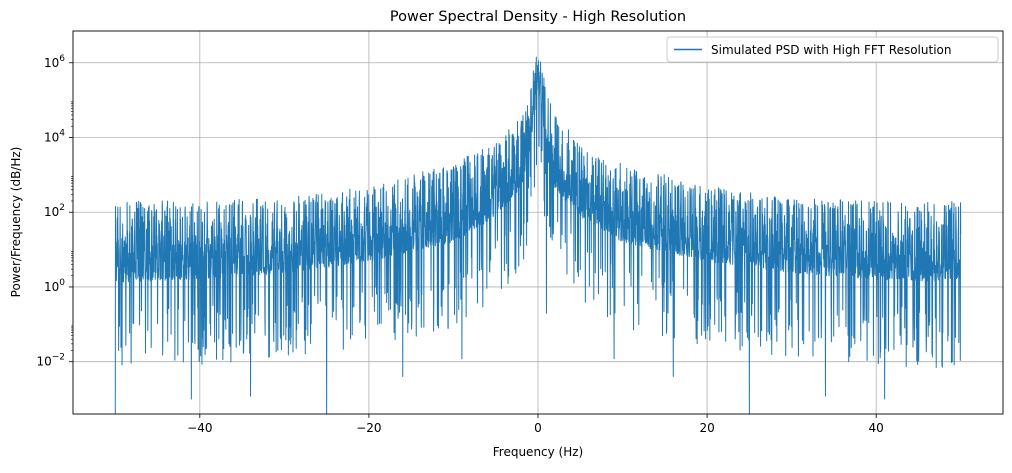 The height and width of the screenshot is (473, 1012). What do you see at coordinates (706, 428) in the screenshot?
I see `x-tick-label: 20` at bounding box center [706, 428].